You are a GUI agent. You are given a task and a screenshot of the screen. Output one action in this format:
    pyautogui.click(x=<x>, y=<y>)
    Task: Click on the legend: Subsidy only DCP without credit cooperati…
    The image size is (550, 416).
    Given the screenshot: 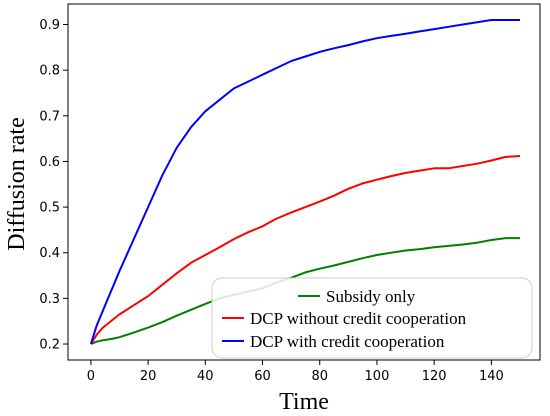 What is the action you would take?
    pyautogui.click(x=372, y=318)
    